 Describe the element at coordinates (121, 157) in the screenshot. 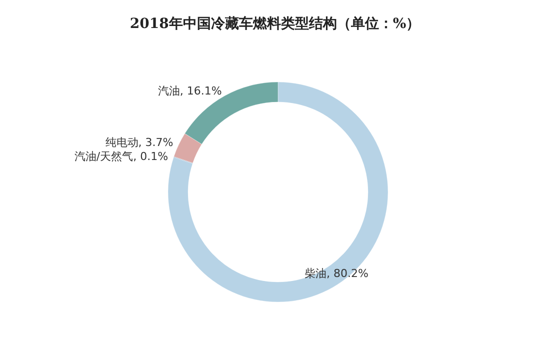

I see `slice-label: 汽油/天然气, 0.1%` at that location.